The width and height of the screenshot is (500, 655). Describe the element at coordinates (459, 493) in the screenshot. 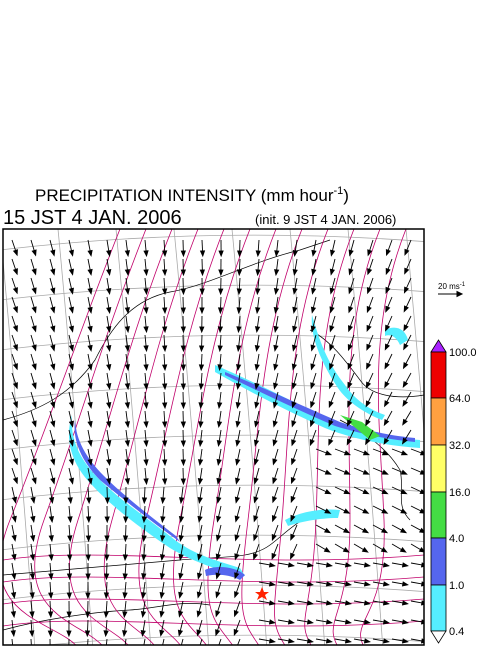

I see `colorbar-label: 16.0` at that location.